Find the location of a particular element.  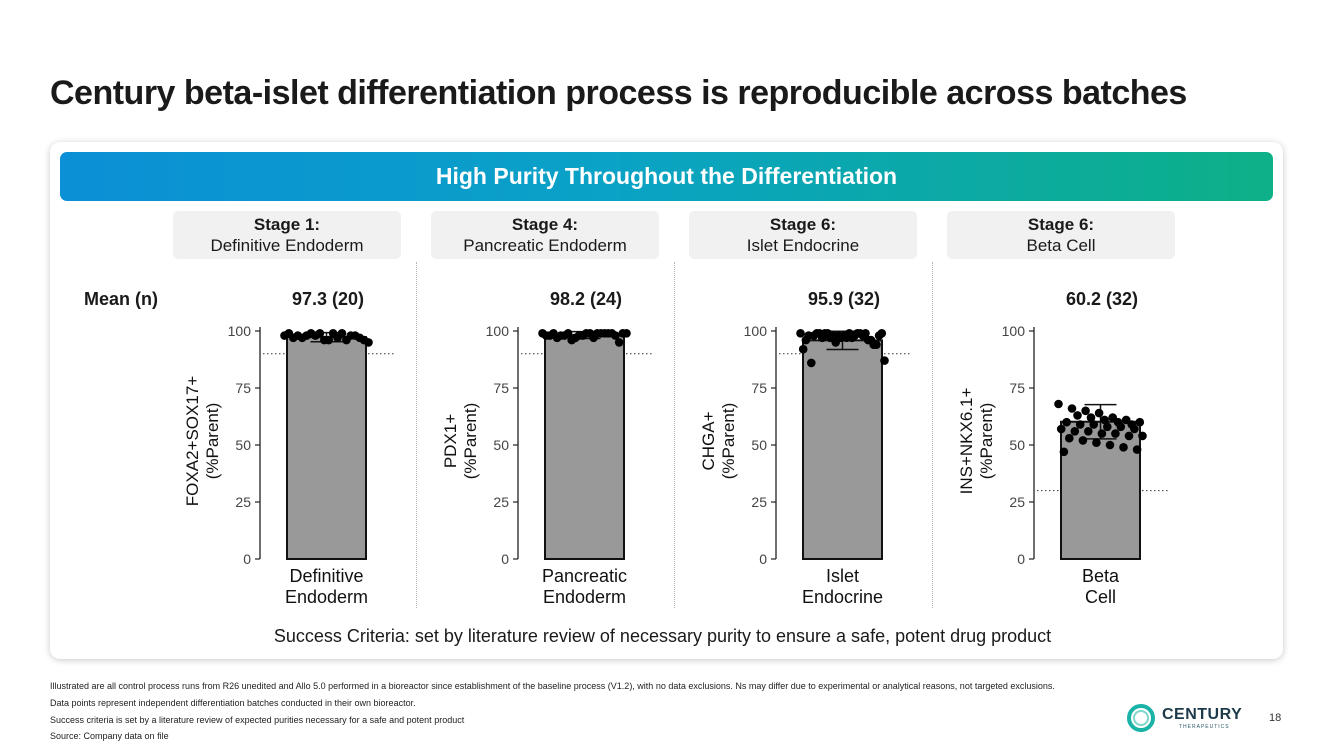

y-axis-label: INS+NKX6.1+(%Parent) is located at coordinates (976, 441).